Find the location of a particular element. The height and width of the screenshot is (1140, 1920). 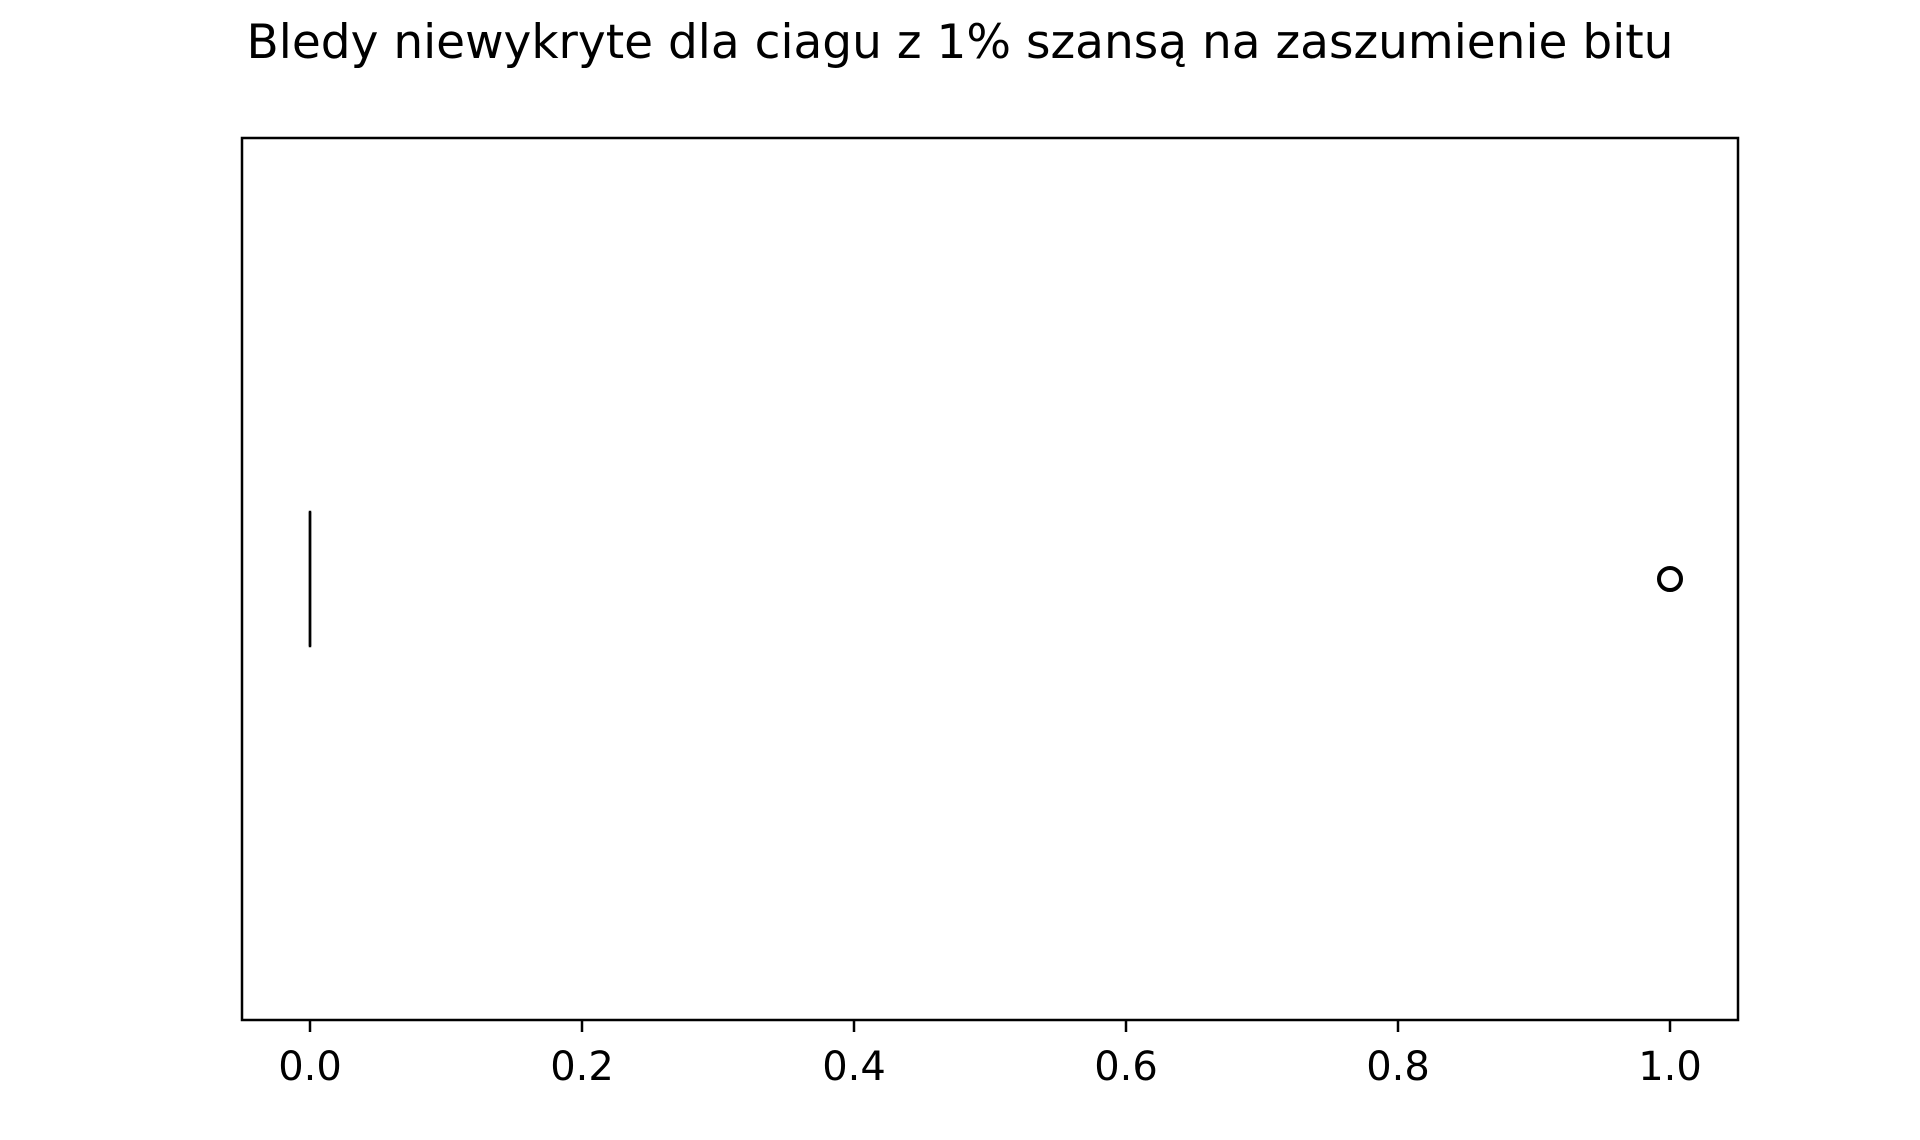

x-tick-label: 0.8 is located at coordinates (1398, 1067).